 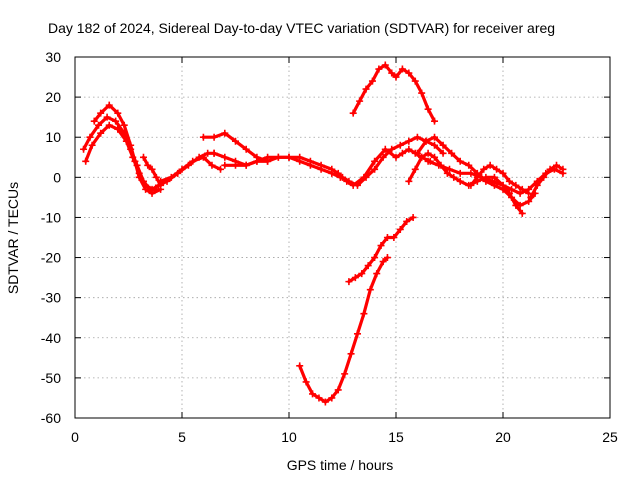 What do you see at coordinates (53, 137) in the screenshot?
I see `y-tick-label: 10` at bounding box center [53, 137].